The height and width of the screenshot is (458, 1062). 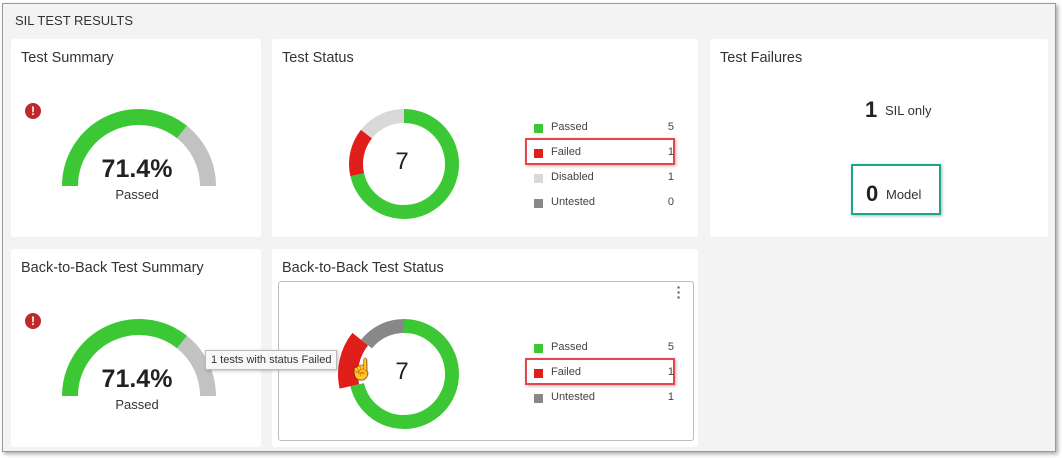 I want to click on test-summary-card: Test Summary ! 71.4% Passed, so click(x=136, y=138).